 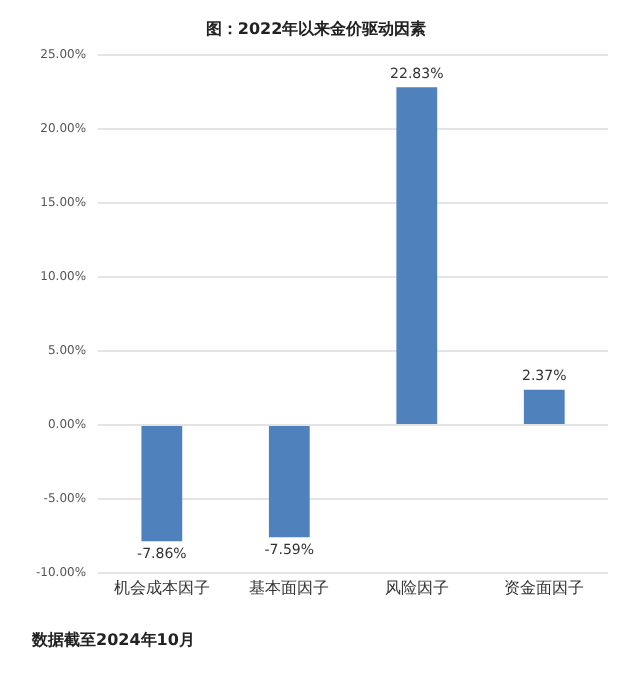 I want to click on x-tick-label: 基本面因子, so click(x=289, y=587).